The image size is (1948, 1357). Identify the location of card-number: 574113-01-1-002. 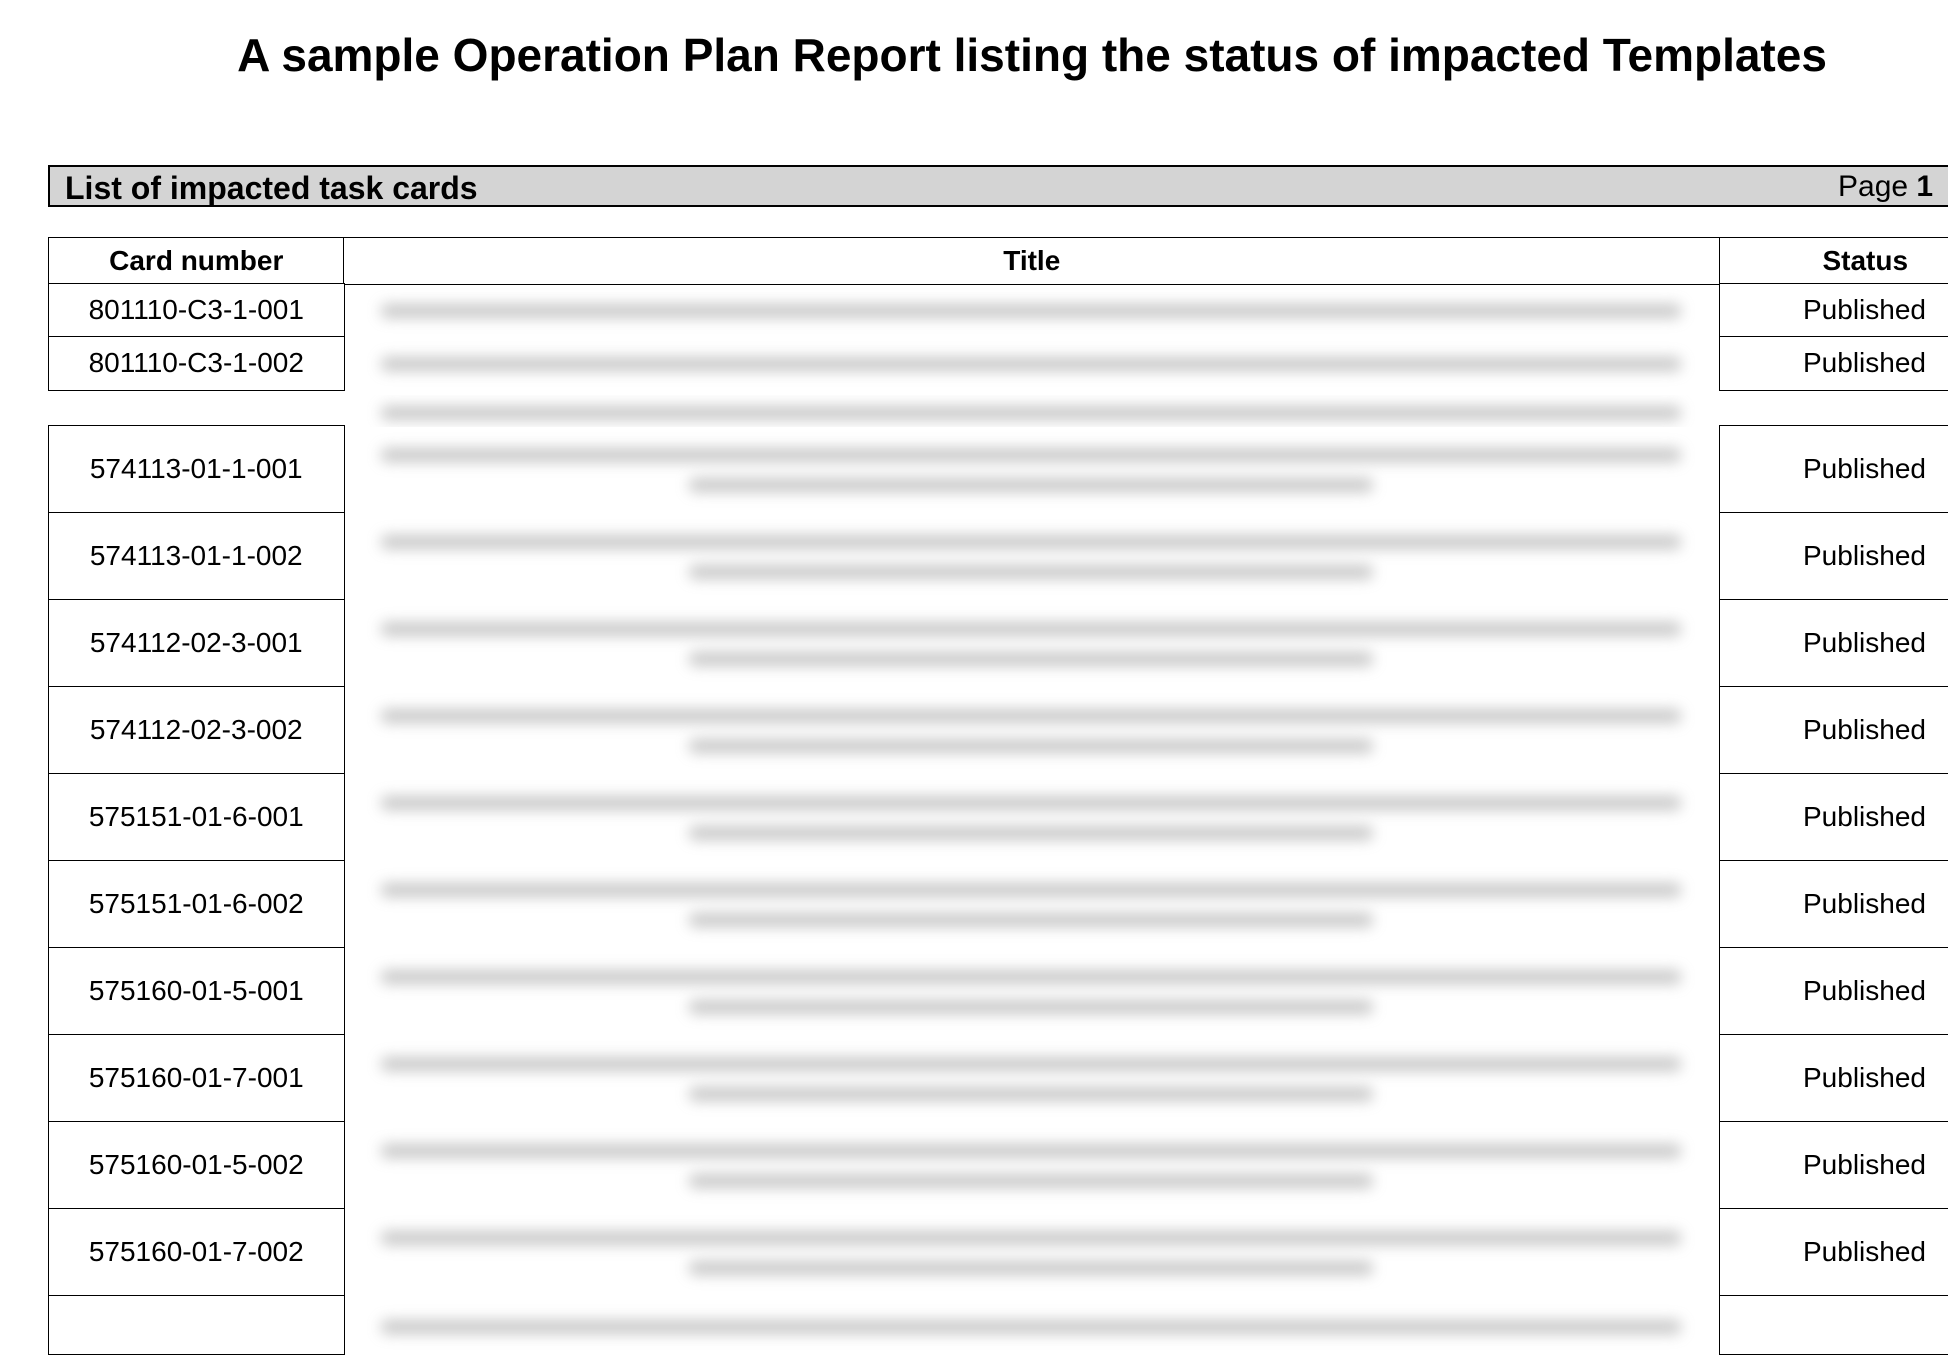
(196, 556).